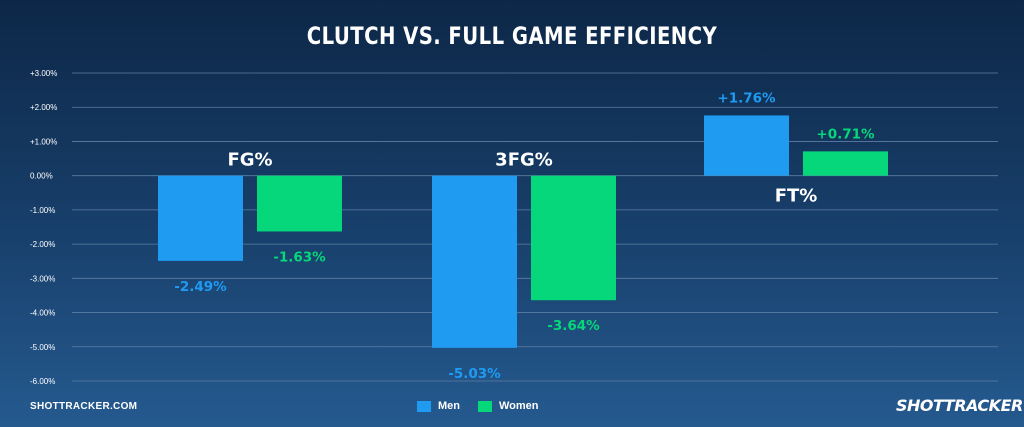  I want to click on y-tick-label: -1.00%, so click(42, 210).